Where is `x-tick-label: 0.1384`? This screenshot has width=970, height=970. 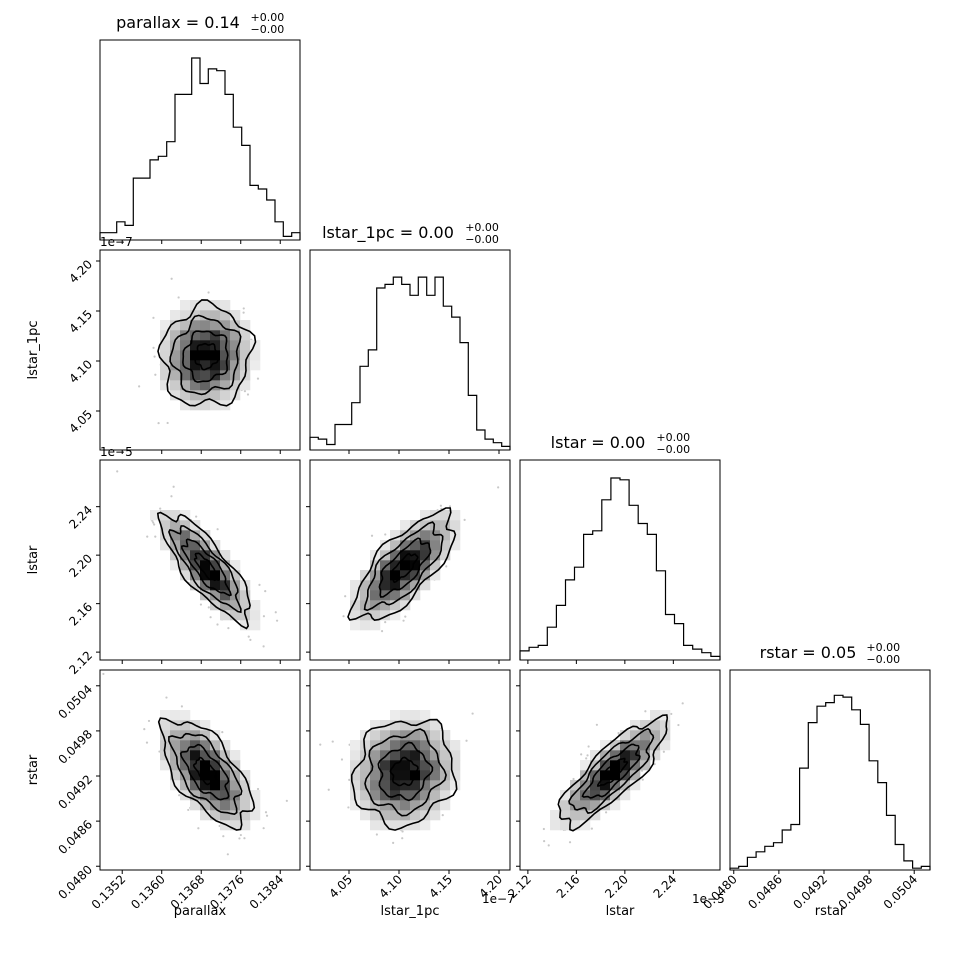 x-tick-label: 0.1384 is located at coordinates (267, 892).